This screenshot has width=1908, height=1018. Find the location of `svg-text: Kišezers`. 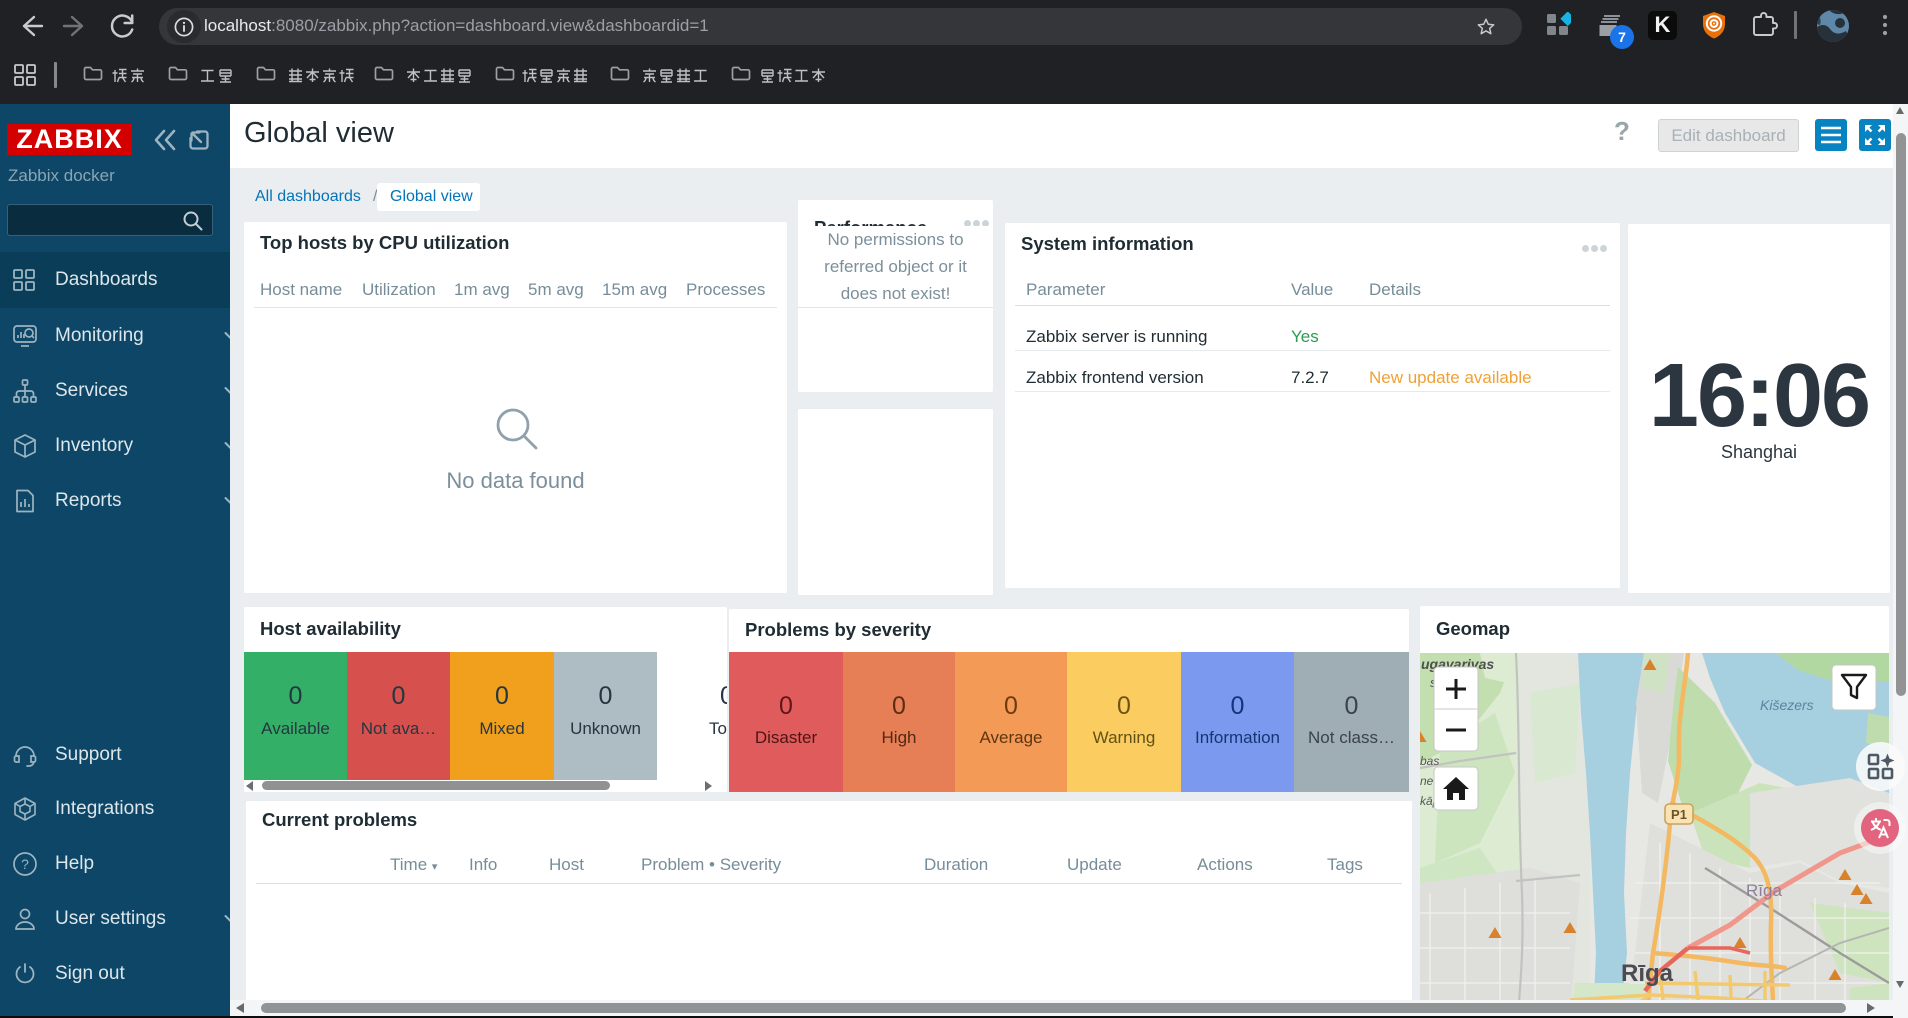

svg-text: Kišezers is located at coordinates (1787, 705).